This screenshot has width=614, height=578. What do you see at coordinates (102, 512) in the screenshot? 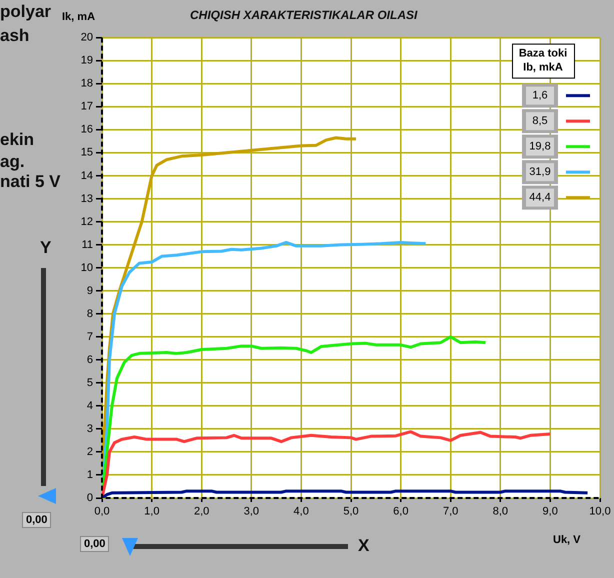
I see `x-tick-label: 0,0` at bounding box center [102, 512].